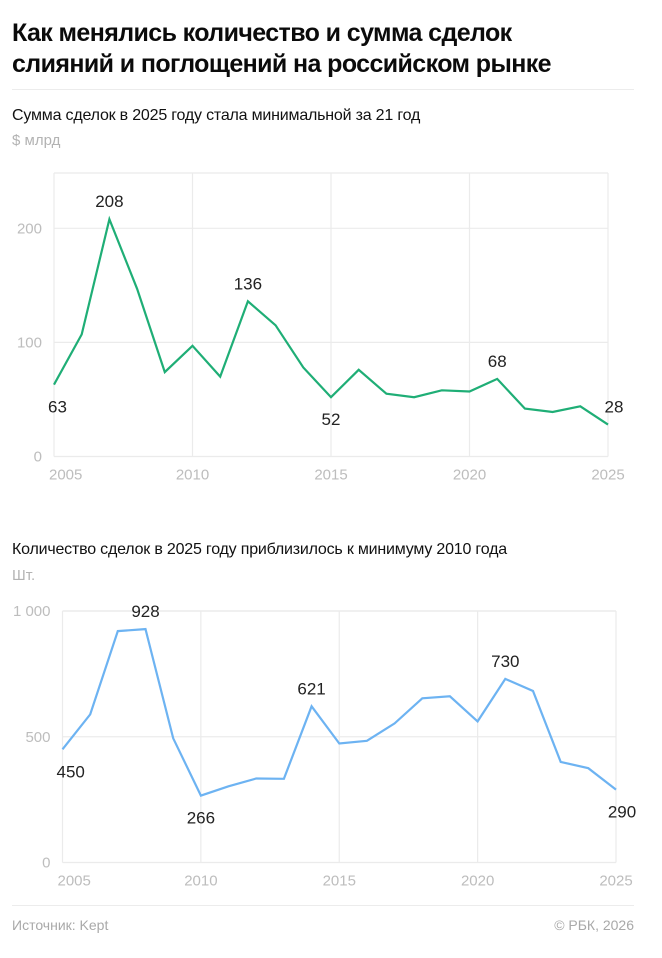 The height and width of the screenshot is (958, 662). Describe the element at coordinates (145, 611) in the screenshot. I see `data-label: 928` at that location.